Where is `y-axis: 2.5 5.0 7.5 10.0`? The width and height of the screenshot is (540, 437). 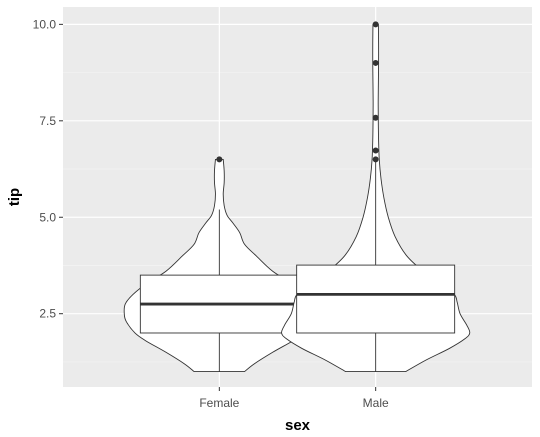 y-axis: 2.5 5.0 7.5 10.0 is located at coordinates (48, 169).